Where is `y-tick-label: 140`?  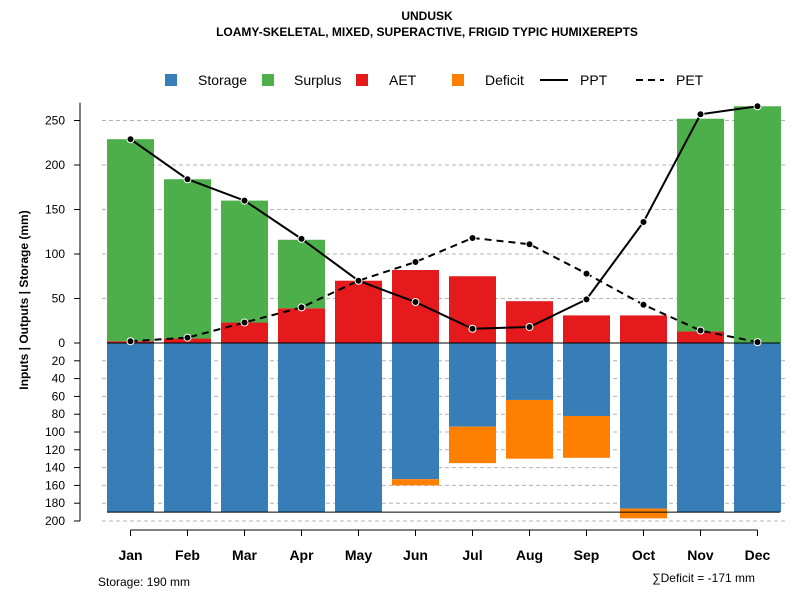 y-tick-label: 140 is located at coordinates (55, 468).